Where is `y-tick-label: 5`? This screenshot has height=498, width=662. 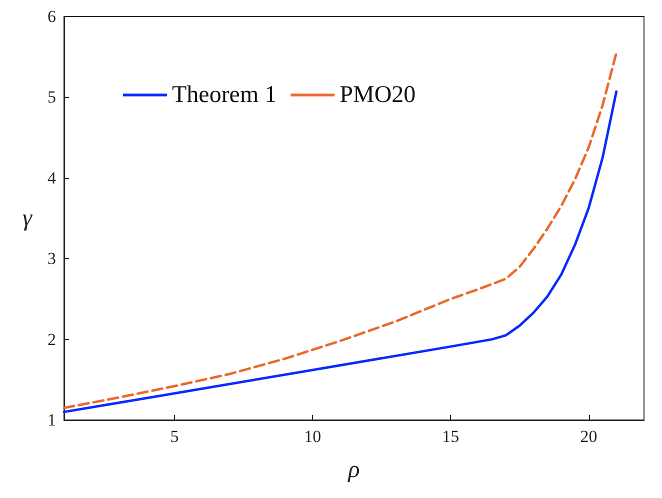
y-tick-label: 5 is located at coordinates (52, 97).